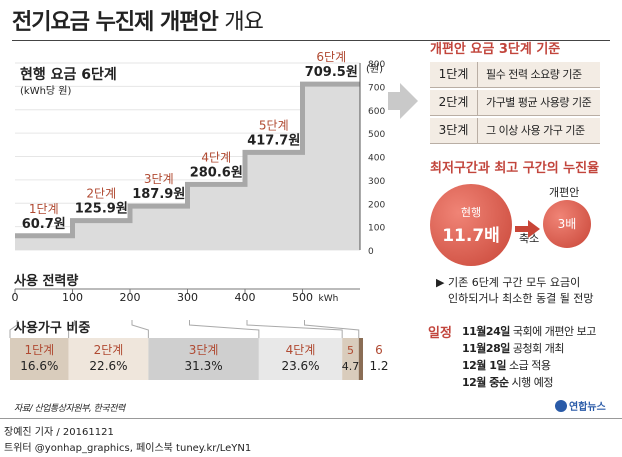 Image resolution: width=622 pixels, height=457 pixels. Describe the element at coordinates (351, 366) in the screenshot. I see `share-percent-label: 4.7` at that location.